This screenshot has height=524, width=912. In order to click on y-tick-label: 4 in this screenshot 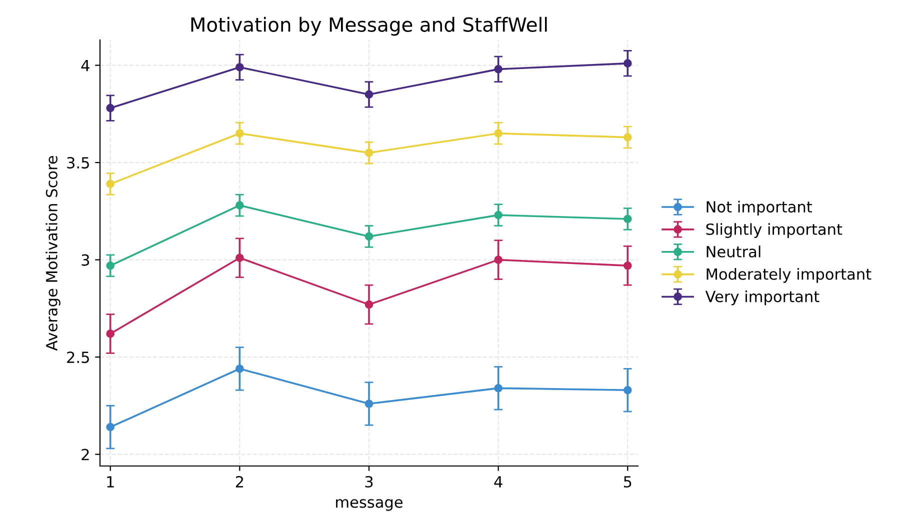, I will do `click(85, 66)`.